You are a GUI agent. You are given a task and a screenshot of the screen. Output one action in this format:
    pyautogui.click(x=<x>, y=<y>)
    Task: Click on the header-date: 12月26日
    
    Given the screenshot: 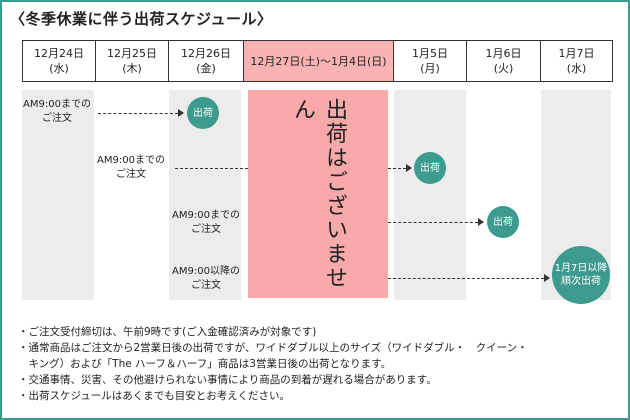 What is the action you would take?
    pyautogui.click(x=206, y=53)
    